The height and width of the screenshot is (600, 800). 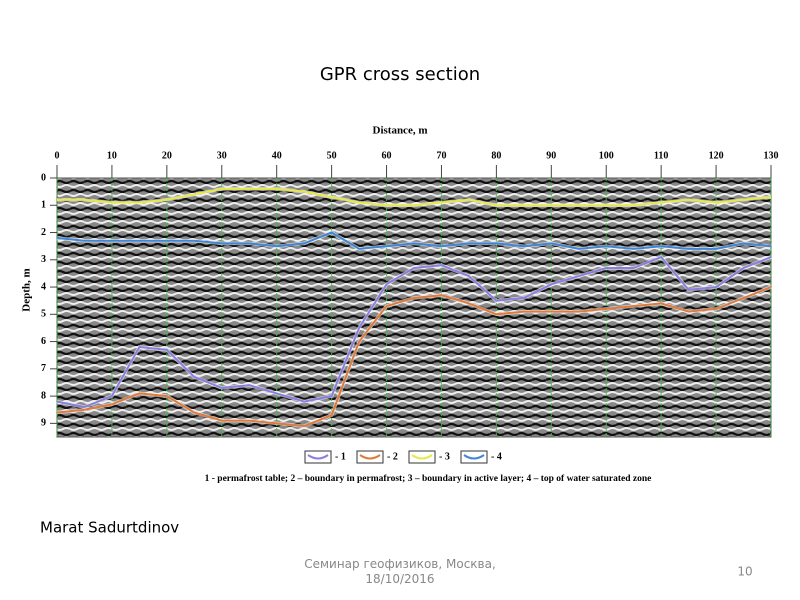 I want to click on x-tick-label: 120, so click(x=716, y=155).